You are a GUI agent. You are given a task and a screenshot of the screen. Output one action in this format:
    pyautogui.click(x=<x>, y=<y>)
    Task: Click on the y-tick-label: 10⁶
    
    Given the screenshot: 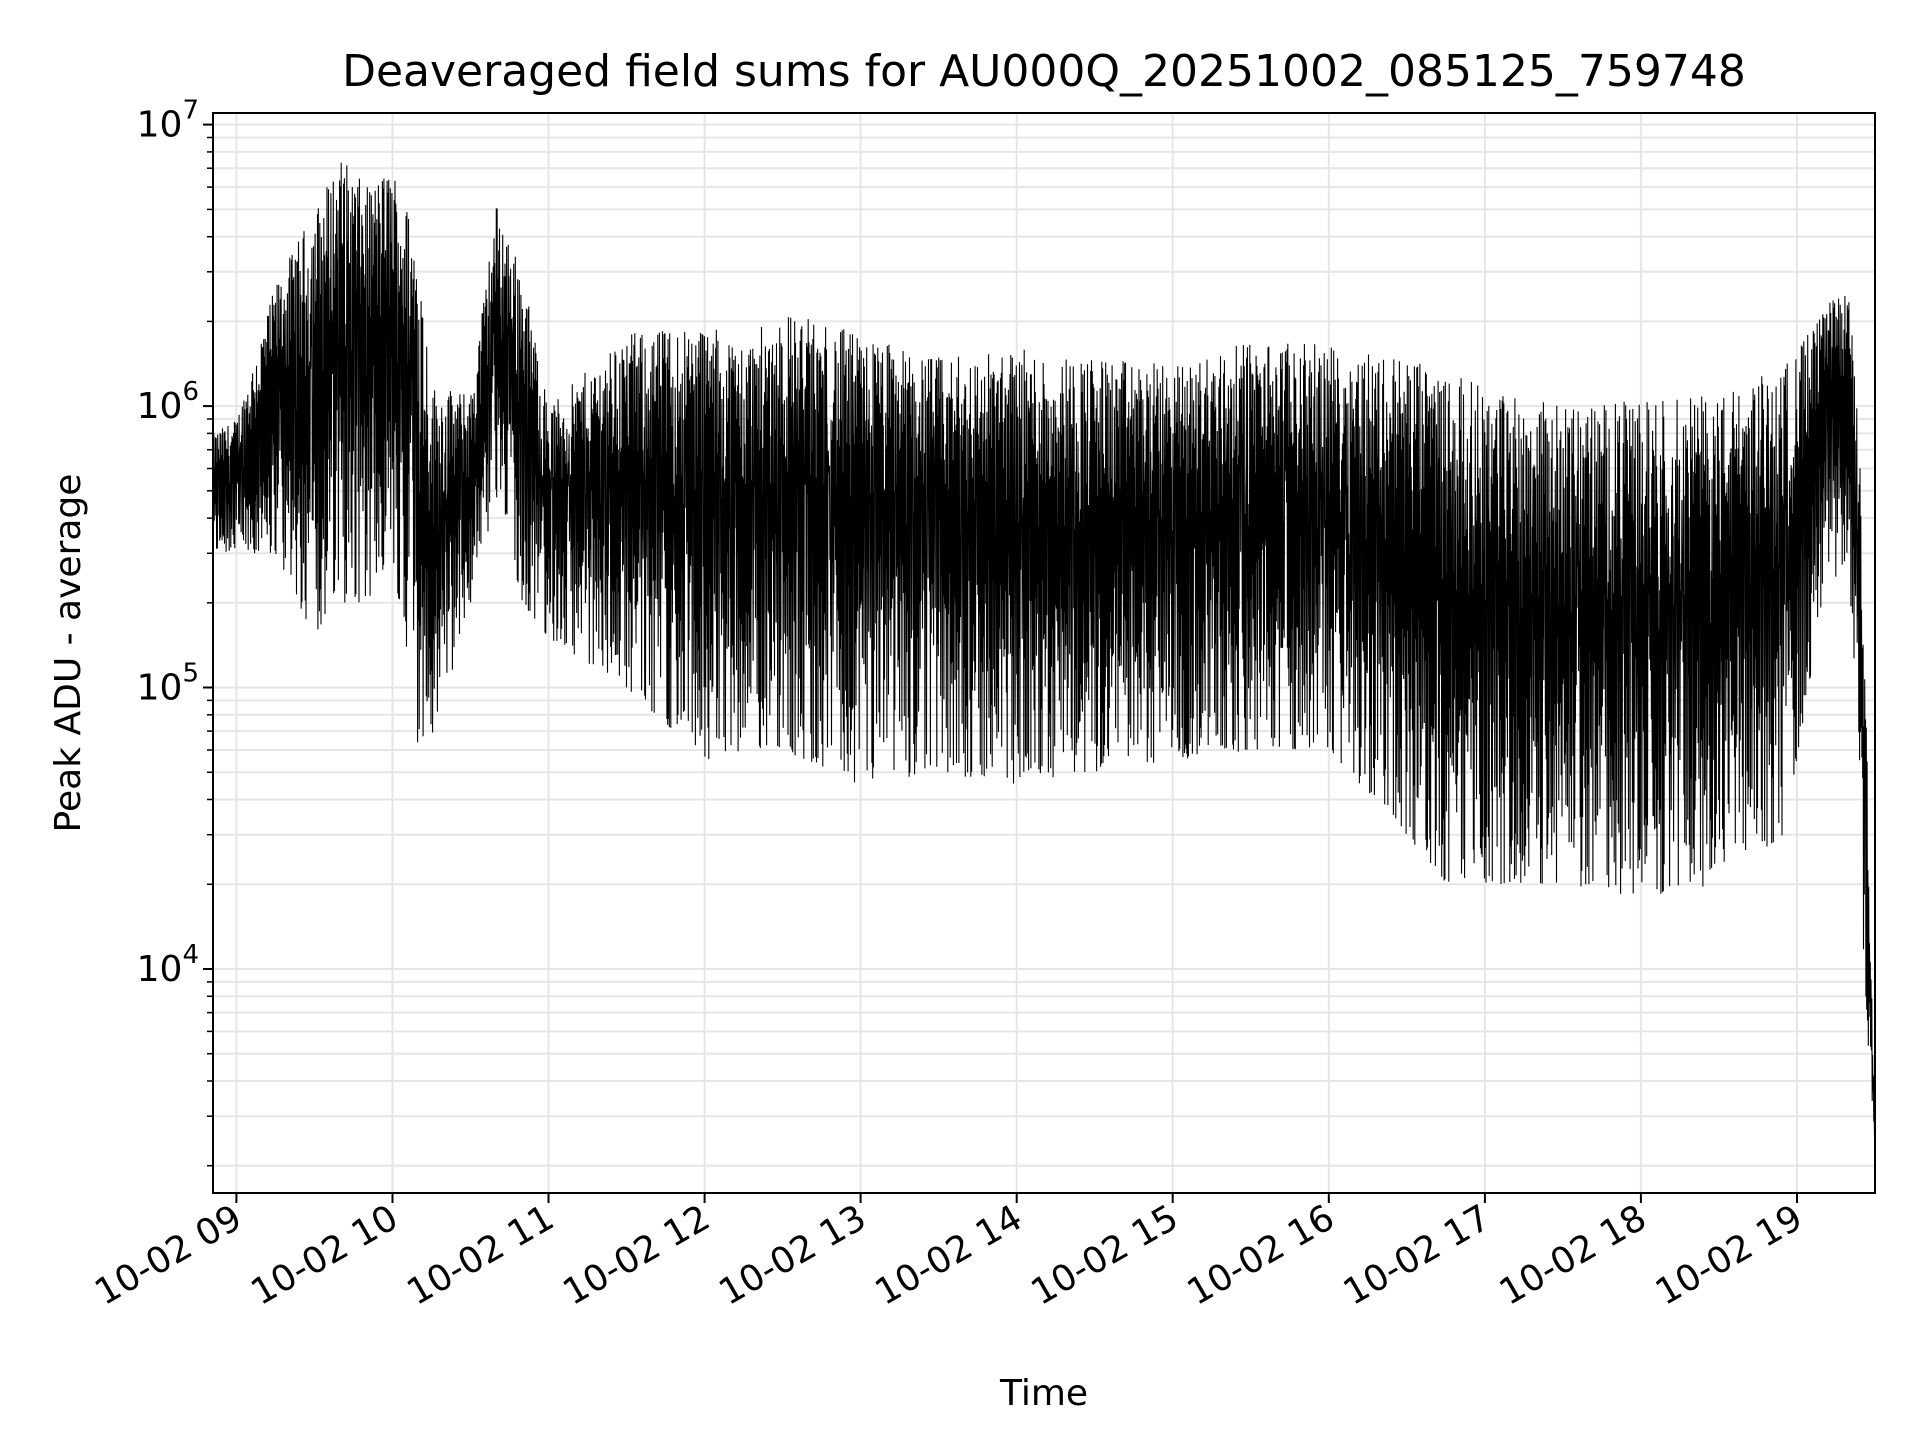 What is the action you would take?
    pyautogui.click(x=168, y=402)
    